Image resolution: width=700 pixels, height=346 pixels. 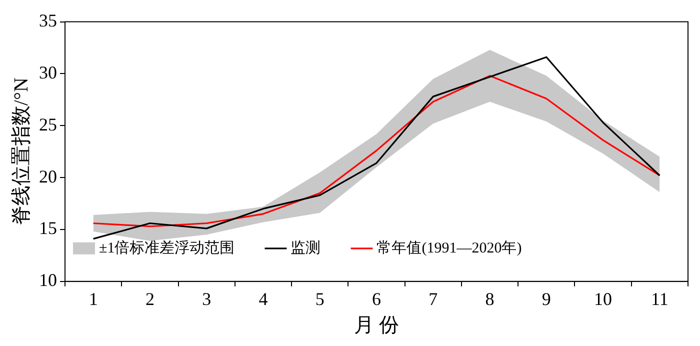 What do you see at coordinates (659, 298) in the screenshot?
I see `x-tick-label: 11` at bounding box center [659, 298].